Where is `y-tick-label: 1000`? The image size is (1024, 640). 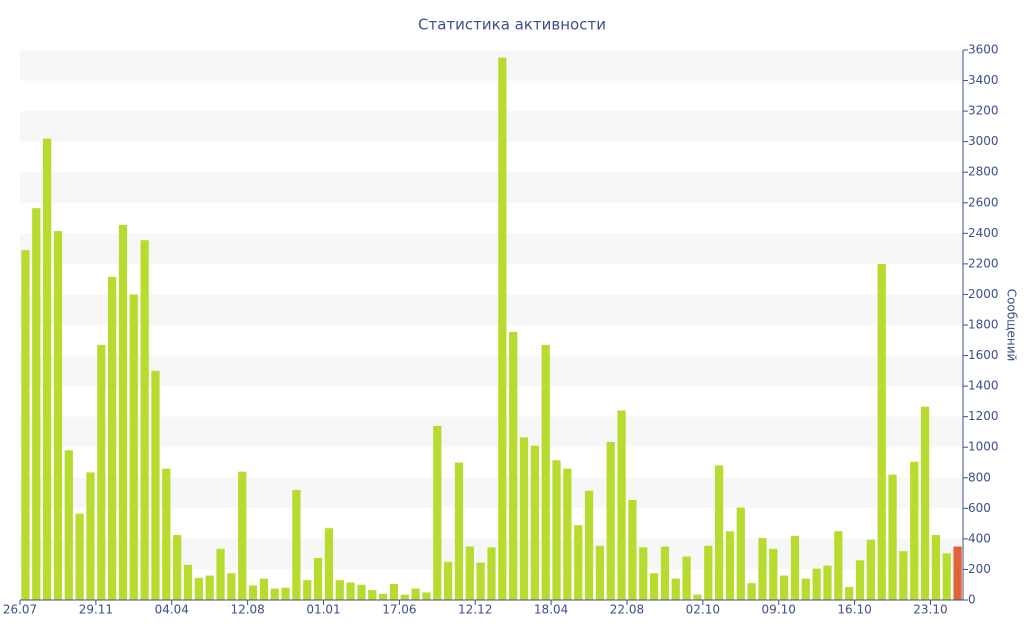 y-tick-label: 1000 is located at coordinates (983, 447).